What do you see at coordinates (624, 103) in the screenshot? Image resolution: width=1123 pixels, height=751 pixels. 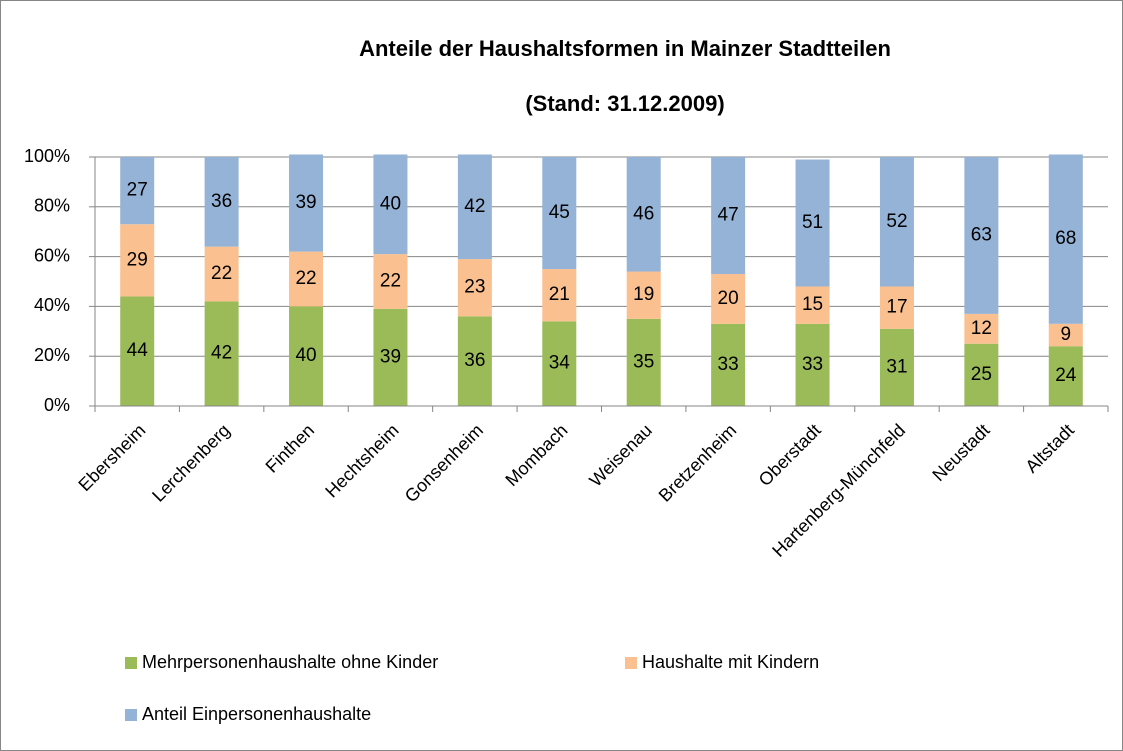 I see `chart-subtitle: (Stand: 31.12.2009)` at bounding box center [624, 103].